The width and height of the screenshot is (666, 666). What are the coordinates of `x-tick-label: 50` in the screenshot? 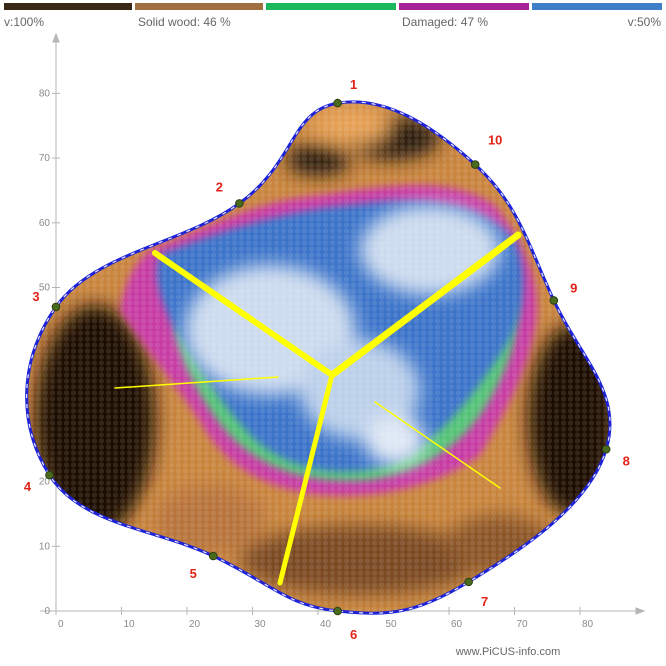 It's located at (392, 624).